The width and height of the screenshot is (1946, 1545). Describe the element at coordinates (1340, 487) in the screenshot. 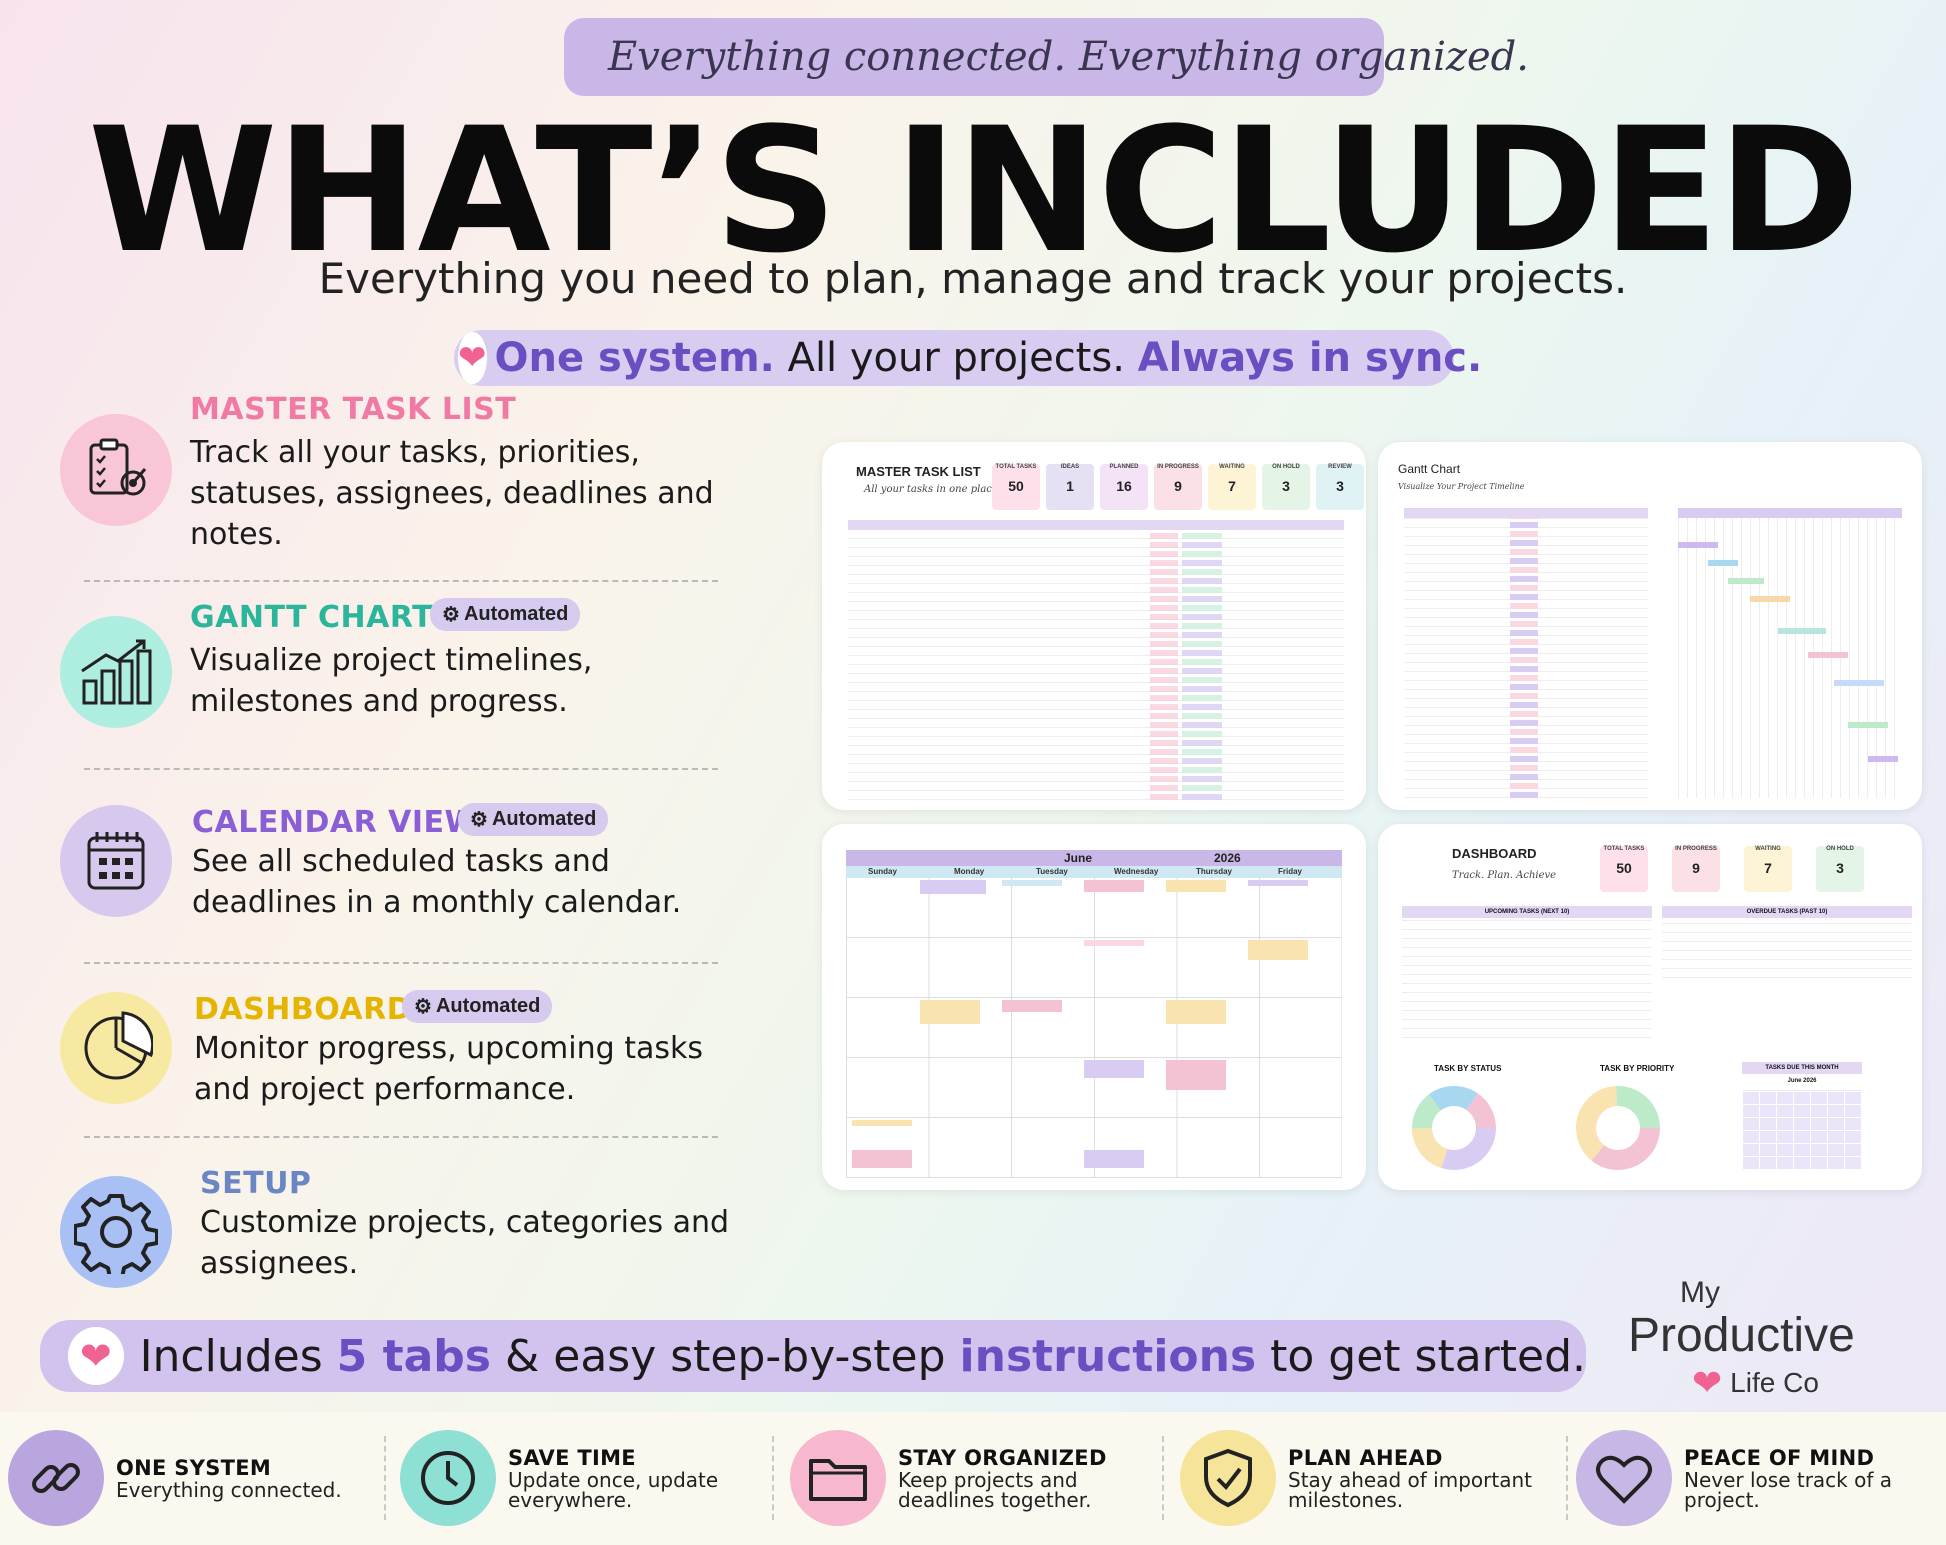

I see `stat-review: REVIEW 3` at that location.